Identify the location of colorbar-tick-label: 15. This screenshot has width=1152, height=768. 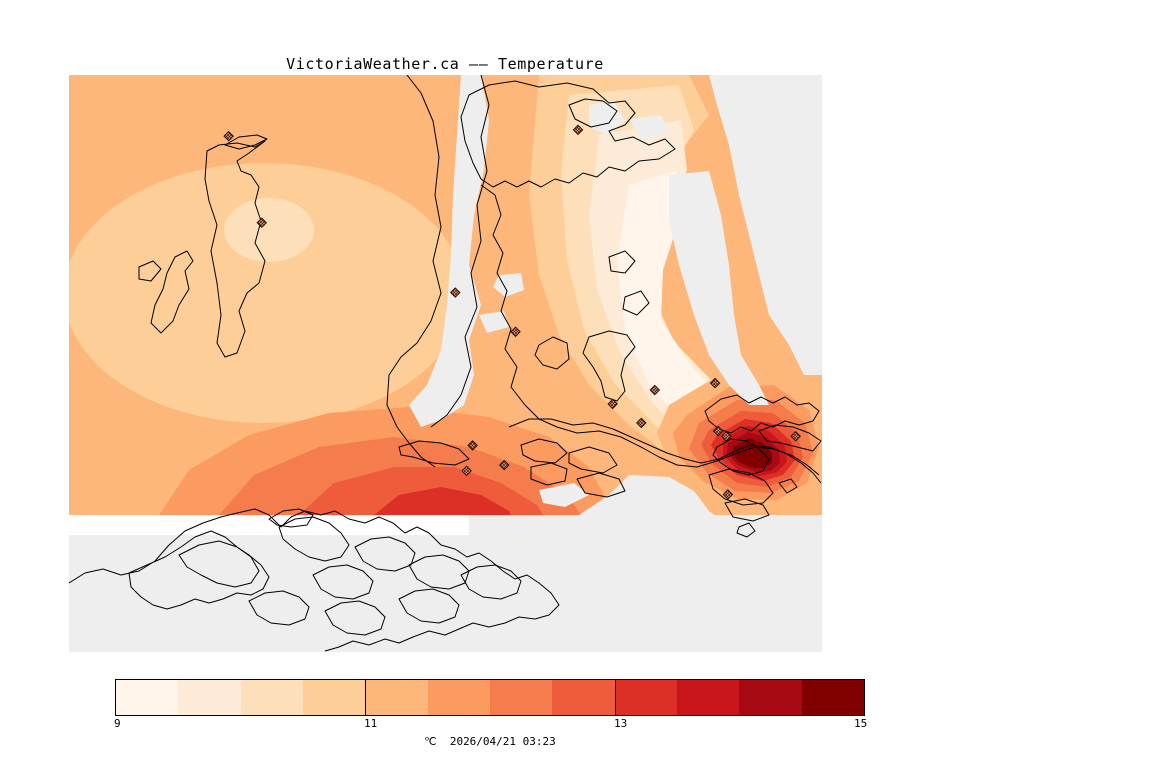
(861, 723).